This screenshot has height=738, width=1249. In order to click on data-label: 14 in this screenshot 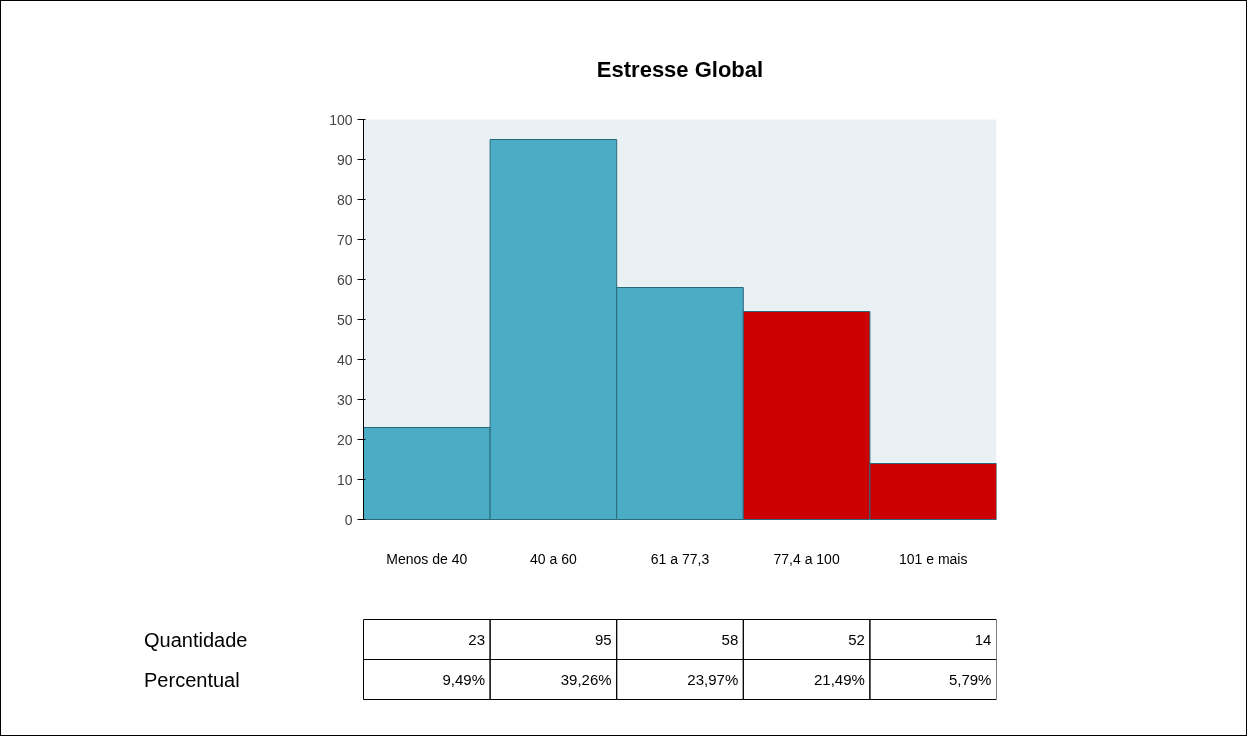, I will do `click(983, 639)`.